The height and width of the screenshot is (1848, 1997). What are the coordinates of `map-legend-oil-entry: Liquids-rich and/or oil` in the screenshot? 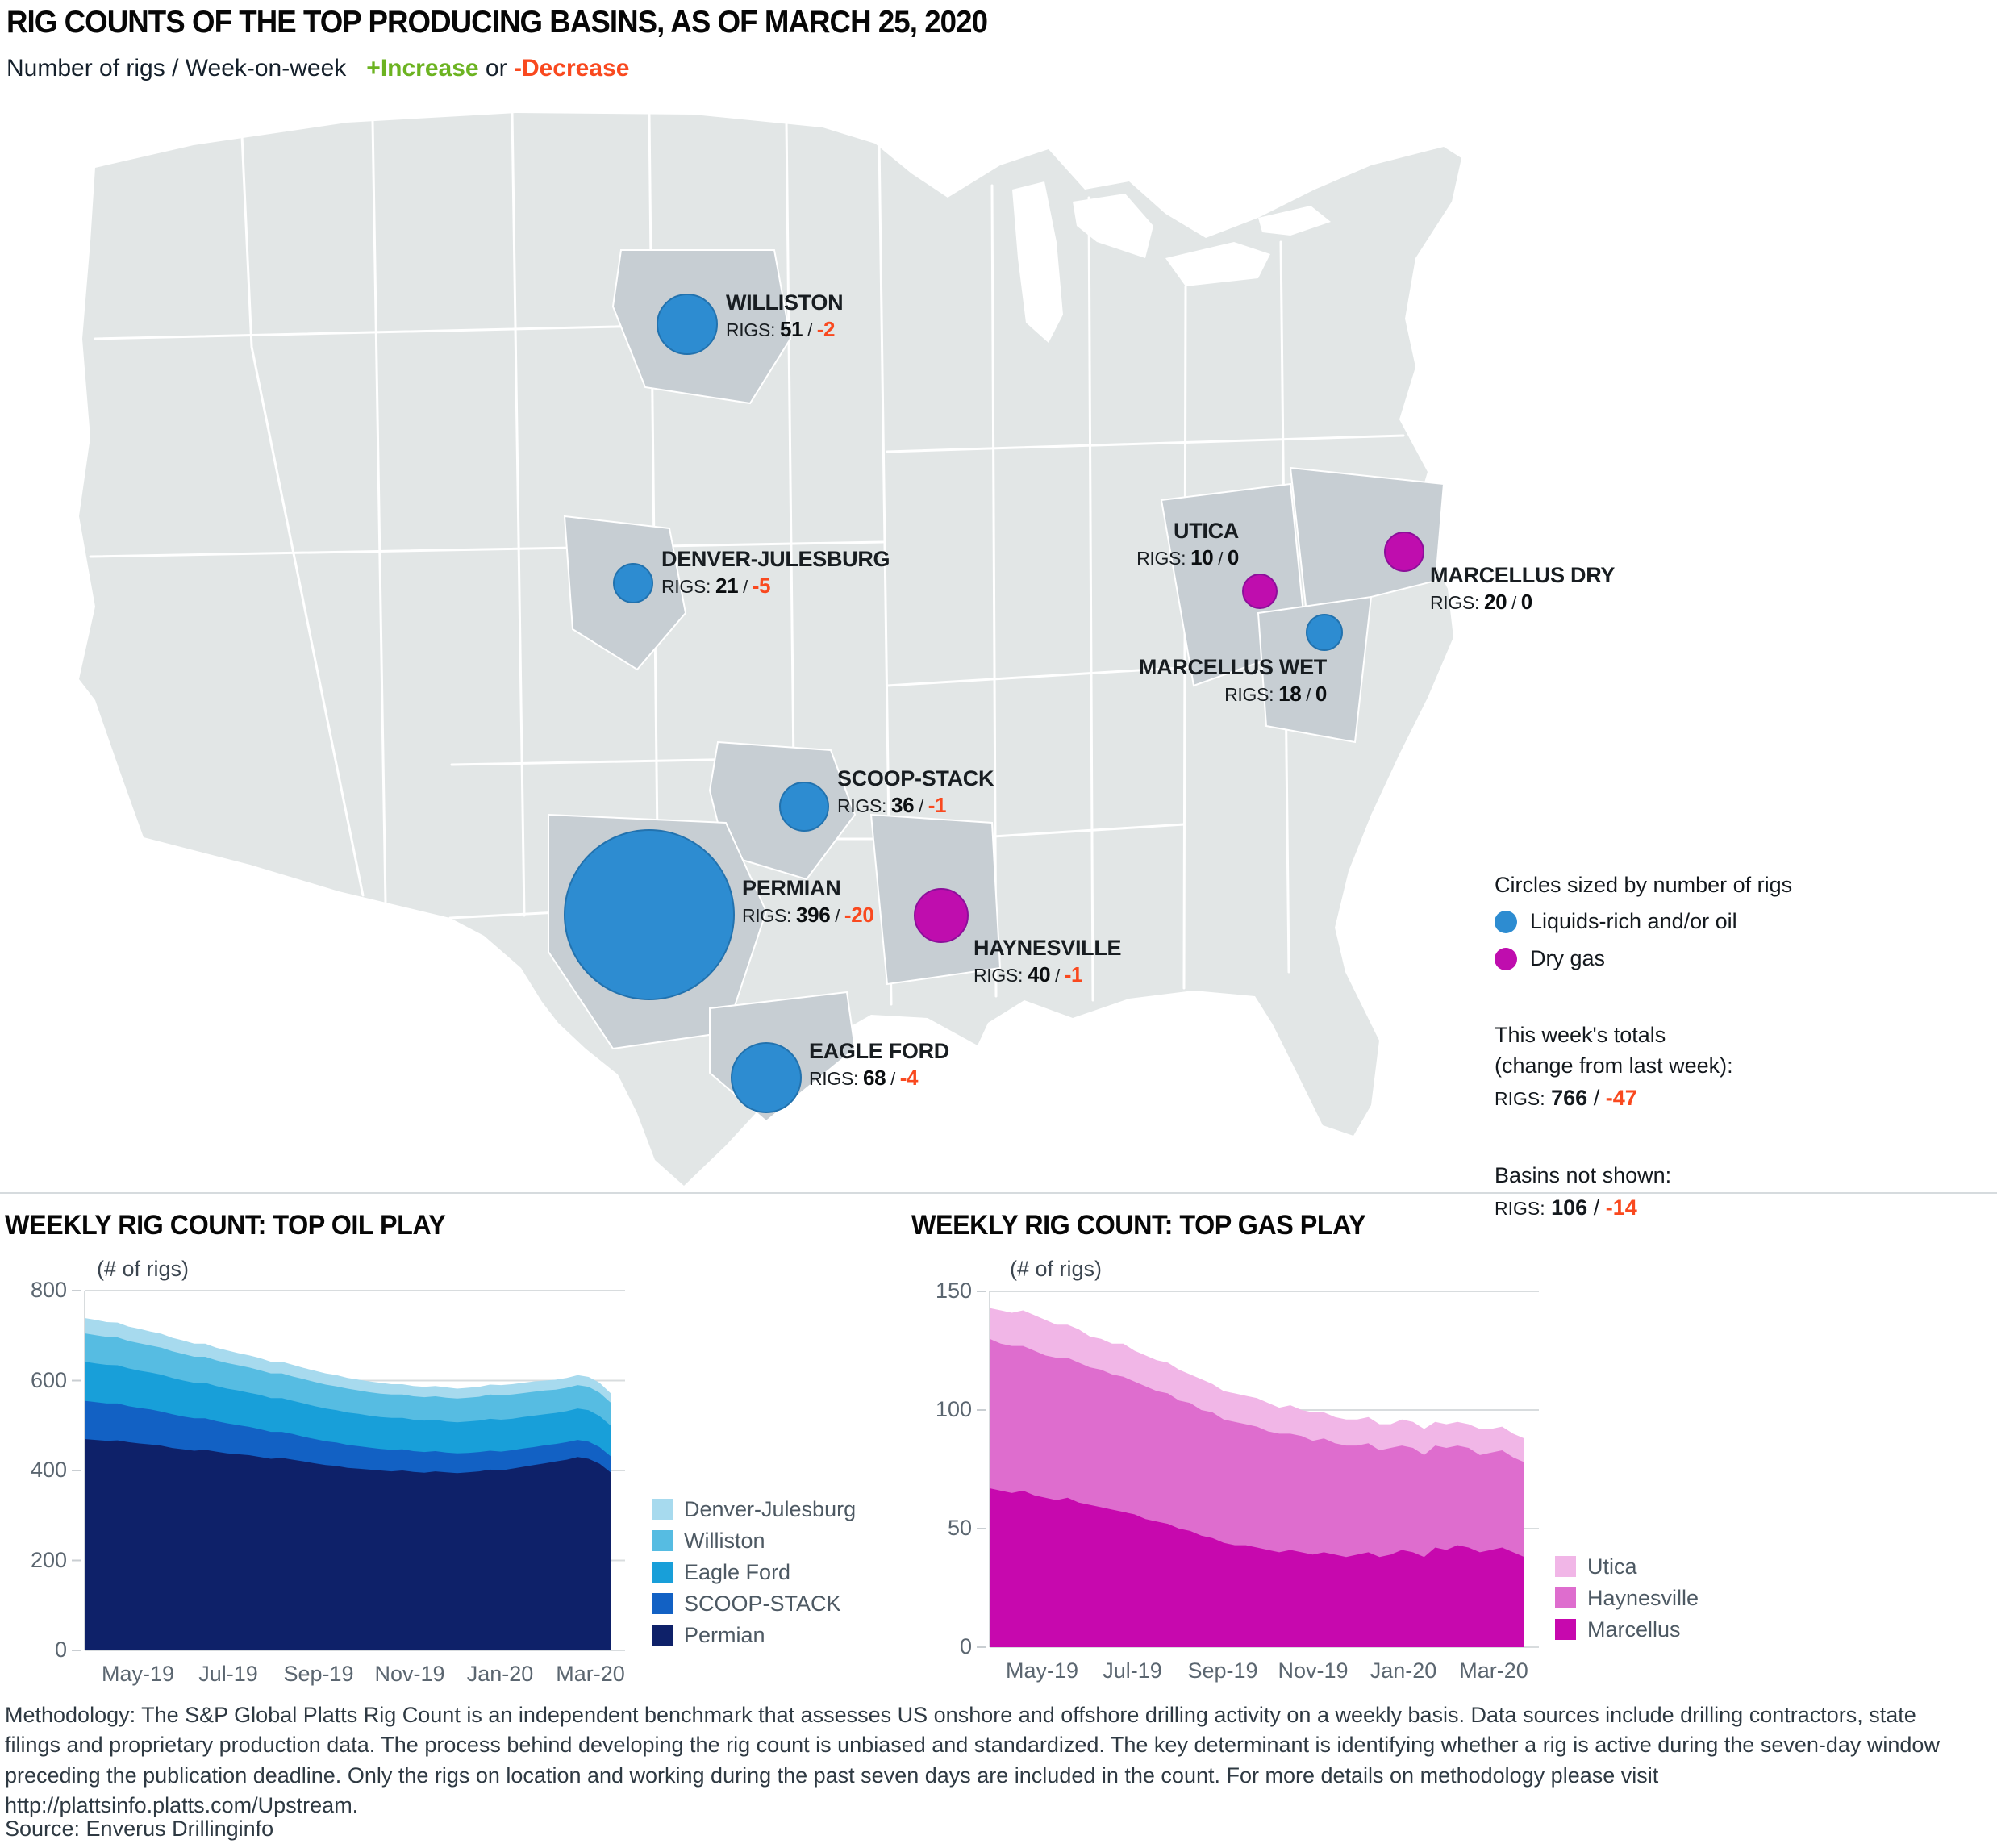 It's located at (1616, 922).